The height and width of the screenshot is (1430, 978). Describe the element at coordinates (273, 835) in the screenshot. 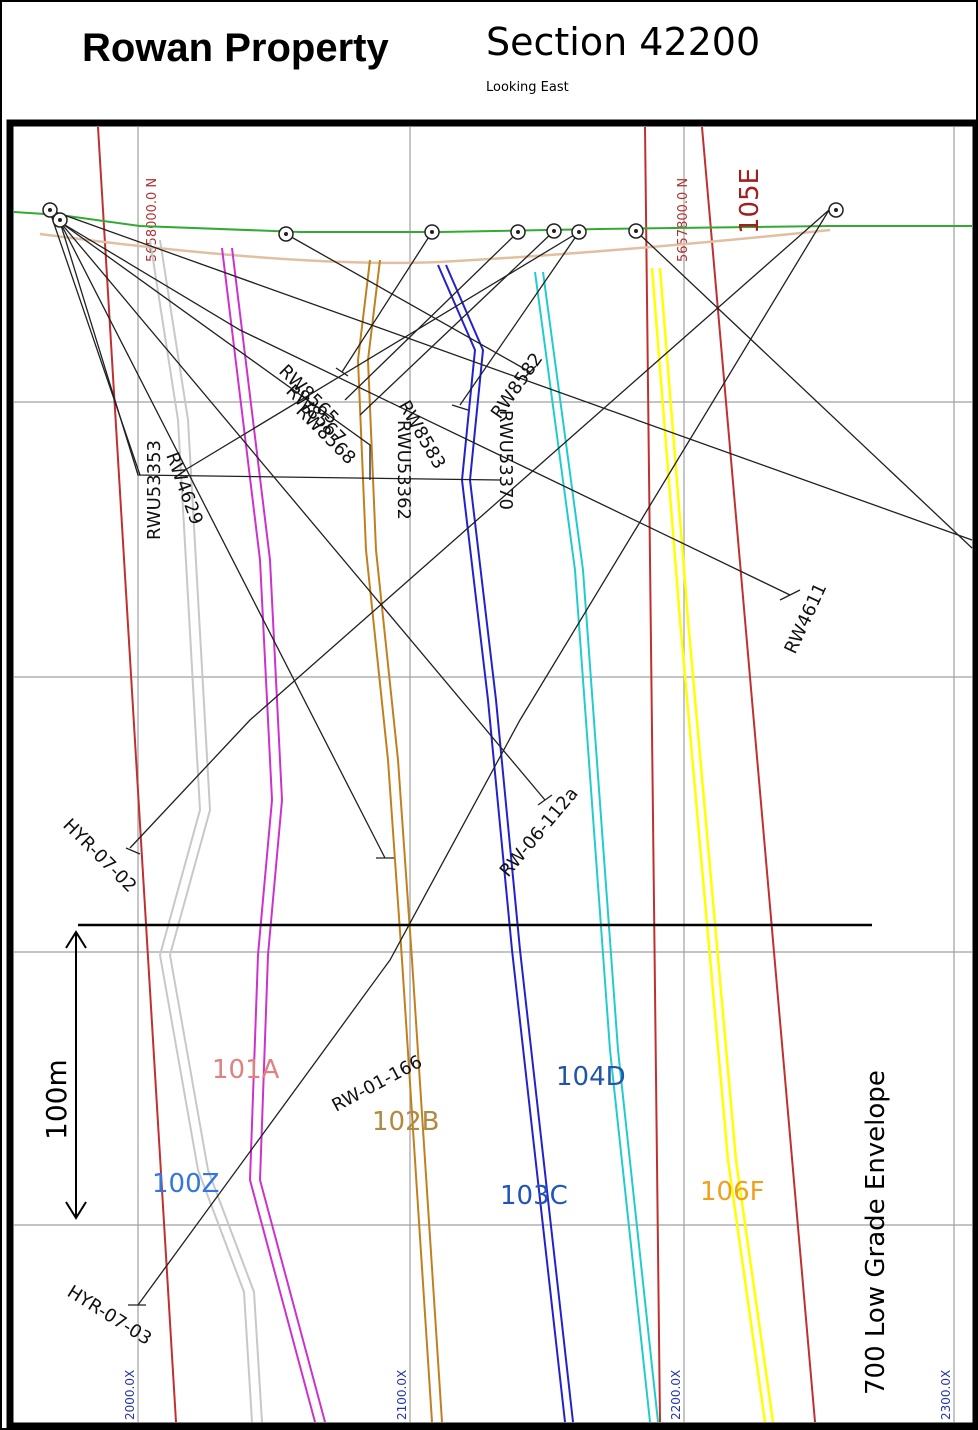

I see `zone-101a-line` at that location.